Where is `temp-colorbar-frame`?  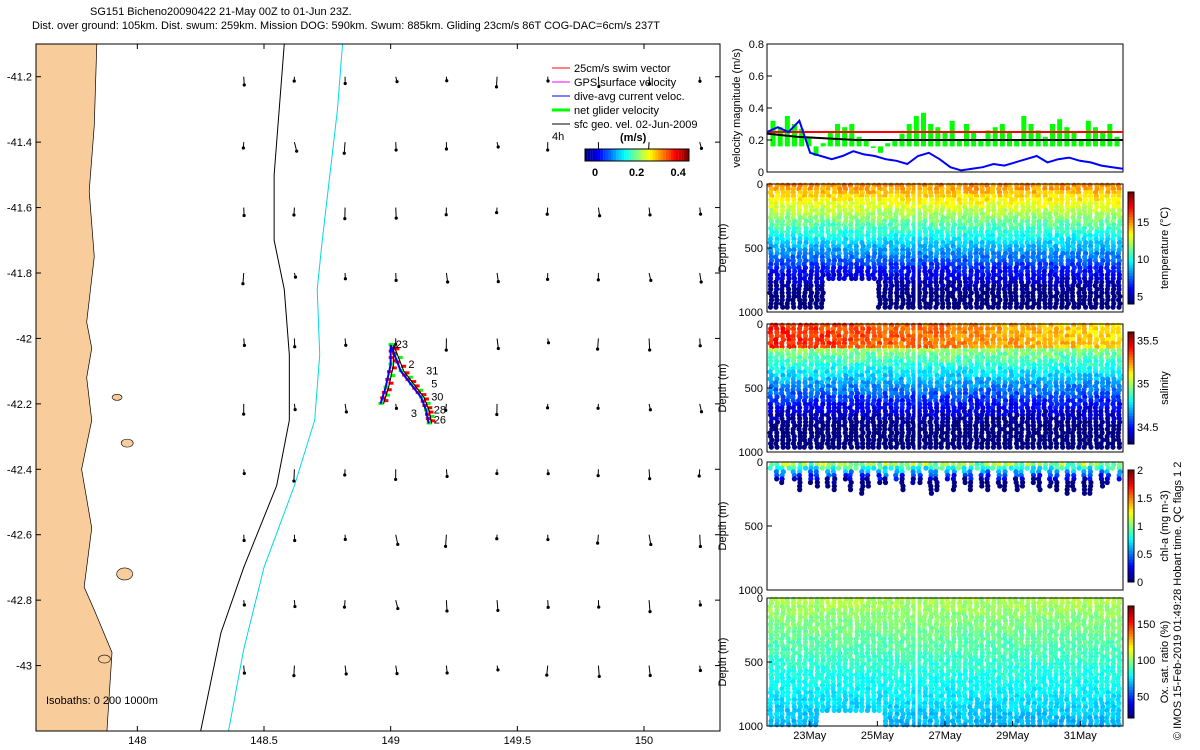
temp-colorbar-frame is located at coordinates (1131, 248).